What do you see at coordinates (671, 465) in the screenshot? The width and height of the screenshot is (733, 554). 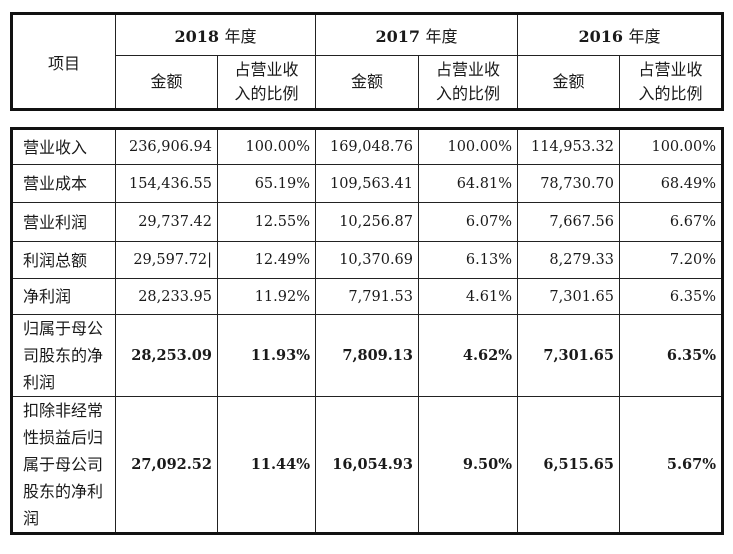 I see `cell-ratio-2016: 5.67%` at bounding box center [671, 465].